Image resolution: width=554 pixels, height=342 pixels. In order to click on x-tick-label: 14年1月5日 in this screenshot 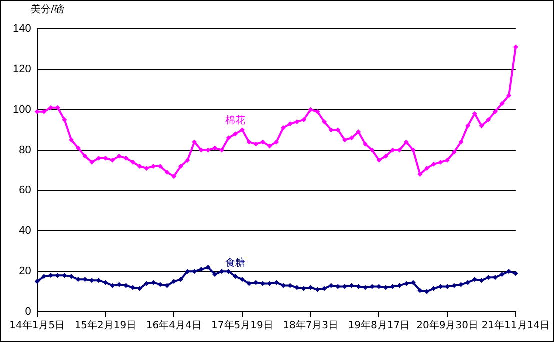, I will do `click(38, 326)`.